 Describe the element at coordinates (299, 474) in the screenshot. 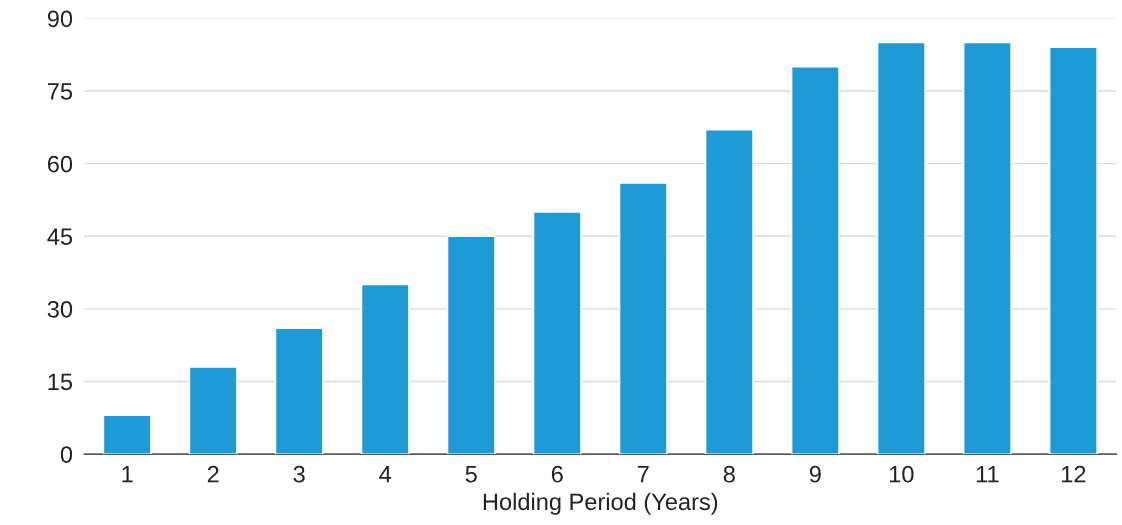

I see `x-tick-label: 3` at that location.